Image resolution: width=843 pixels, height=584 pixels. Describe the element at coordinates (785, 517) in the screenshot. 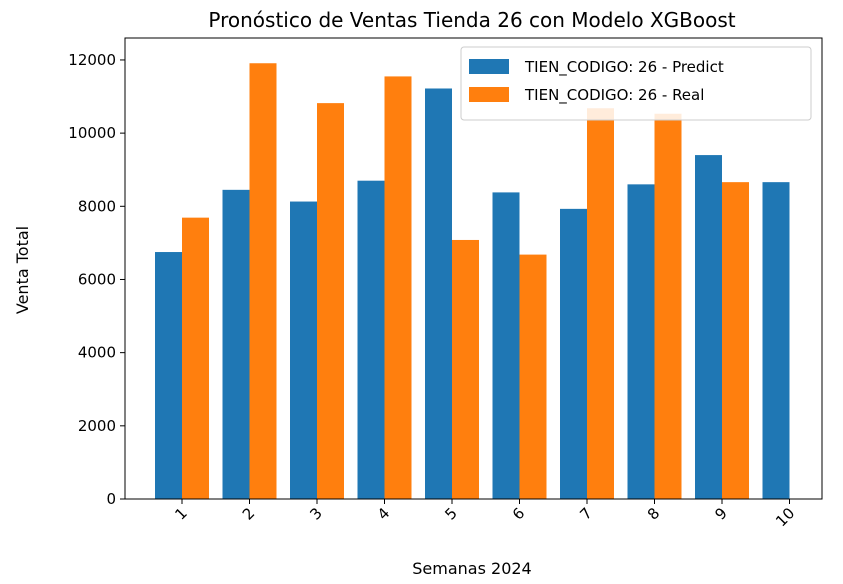

I see `x-tick-label: 10` at that location.